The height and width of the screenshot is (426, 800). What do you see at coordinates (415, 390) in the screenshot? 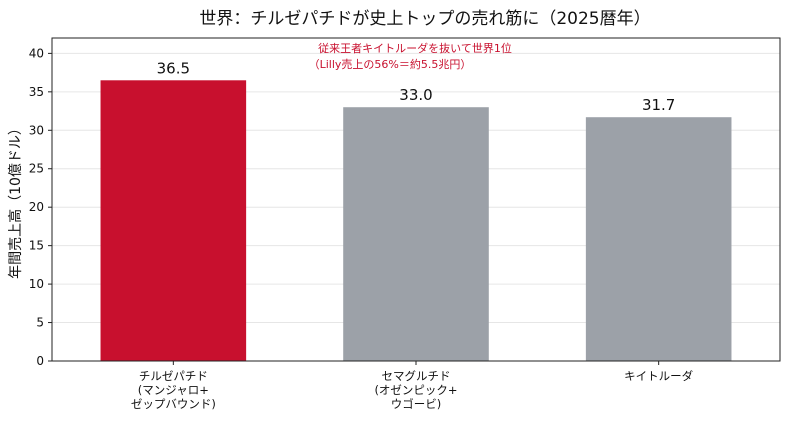
I see `x-tick-label: (オゼンピック+` at bounding box center [415, 390].